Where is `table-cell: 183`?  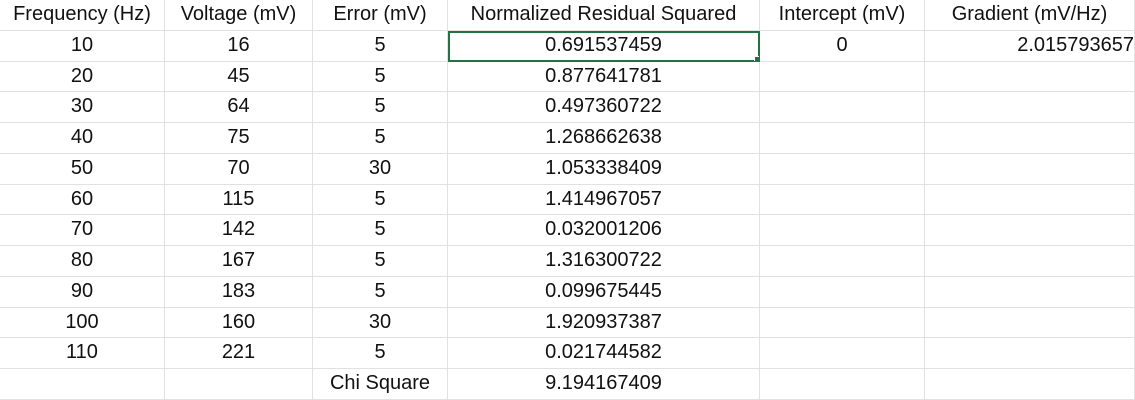 table-cell: 183 is located at coordinates (239, 292).